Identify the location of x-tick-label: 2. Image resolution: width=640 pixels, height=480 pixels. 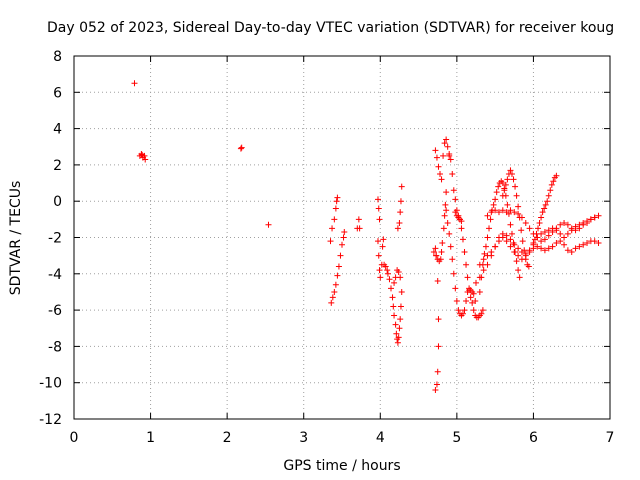
(227, 438).